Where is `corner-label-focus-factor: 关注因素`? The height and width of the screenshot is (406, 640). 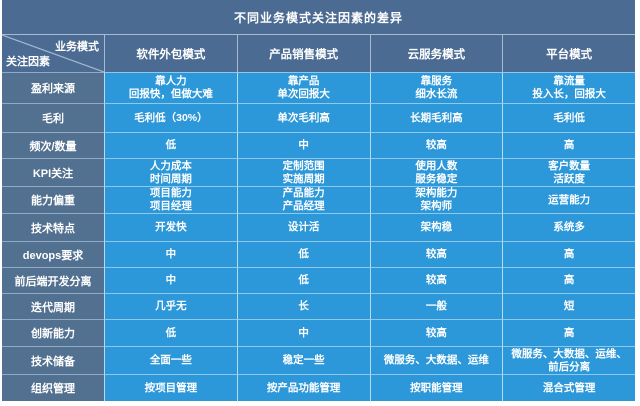
corner-label-focus-factor: 关注因素 is located at coordinates (28, 62).